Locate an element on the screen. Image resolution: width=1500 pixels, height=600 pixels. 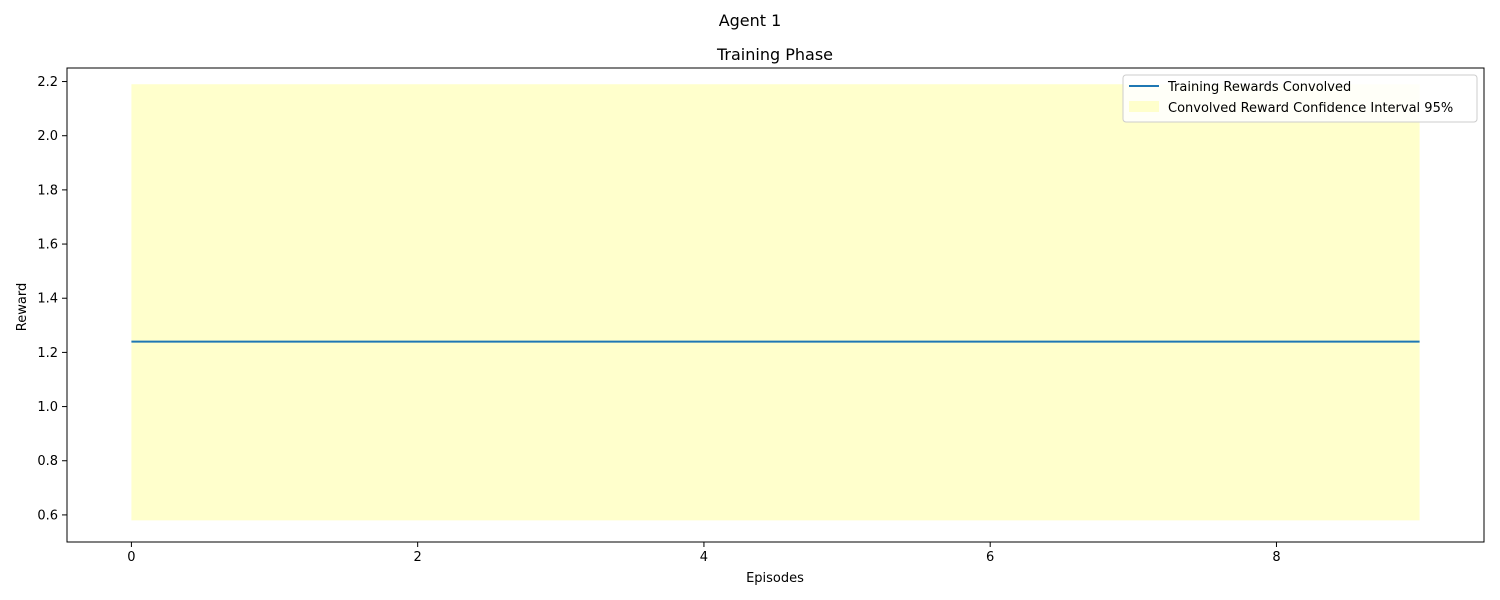
y-axis-label: Reward is located at coordinates (22, 307).